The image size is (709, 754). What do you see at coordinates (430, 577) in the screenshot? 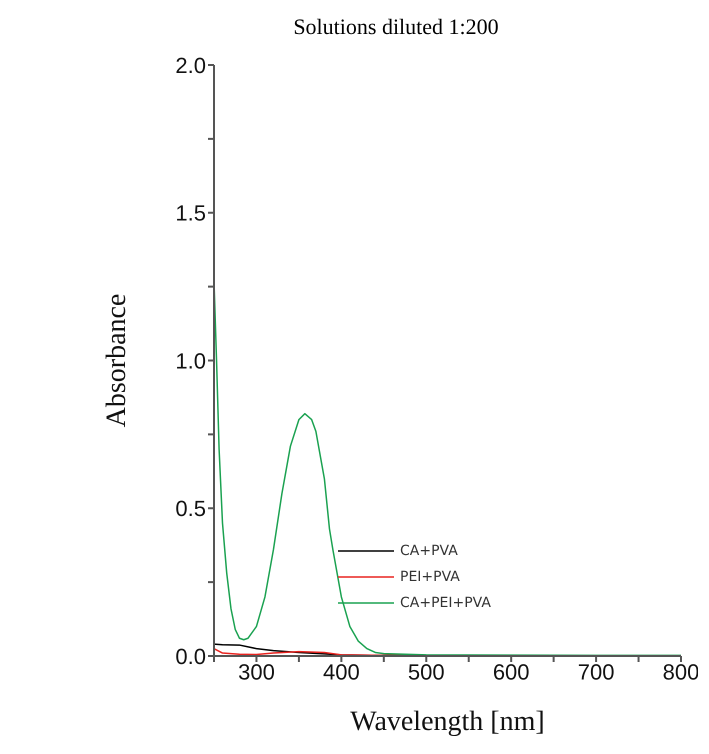
I see `legend-label: PEI+PVA` at bounding box center [430, 577].